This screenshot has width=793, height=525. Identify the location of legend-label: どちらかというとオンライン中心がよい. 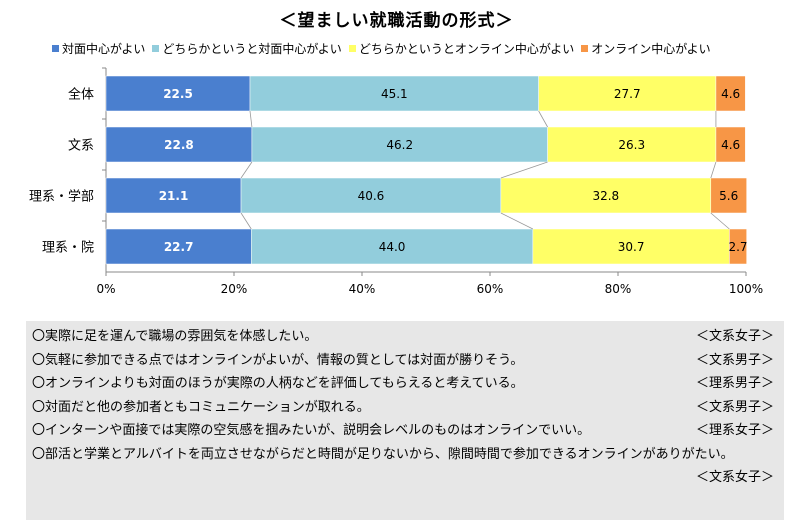
(466, 48).